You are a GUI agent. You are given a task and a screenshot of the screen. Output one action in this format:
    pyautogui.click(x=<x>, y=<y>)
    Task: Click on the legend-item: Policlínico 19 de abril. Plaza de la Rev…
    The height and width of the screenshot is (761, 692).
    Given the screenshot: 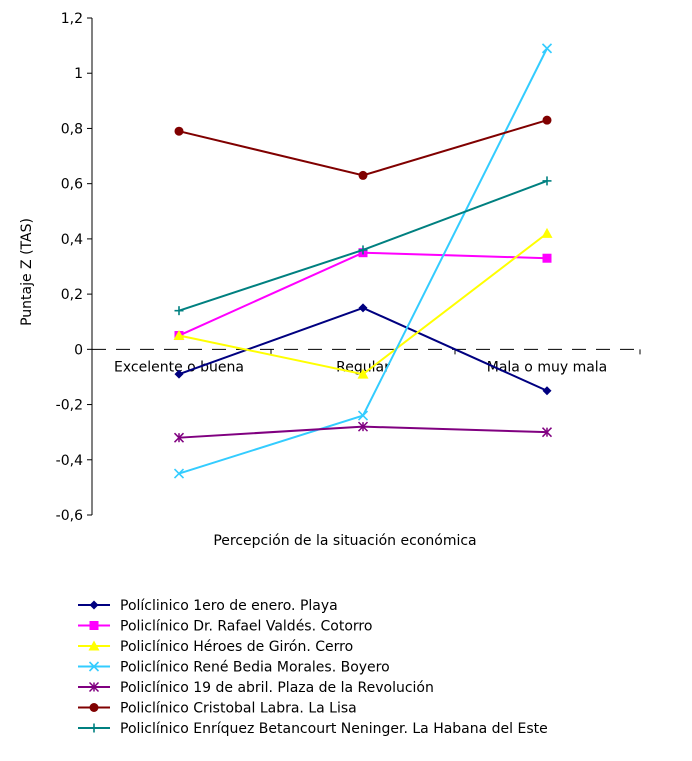 What is the action you would take?
    pyautogui.click(x=256, y=688)
    